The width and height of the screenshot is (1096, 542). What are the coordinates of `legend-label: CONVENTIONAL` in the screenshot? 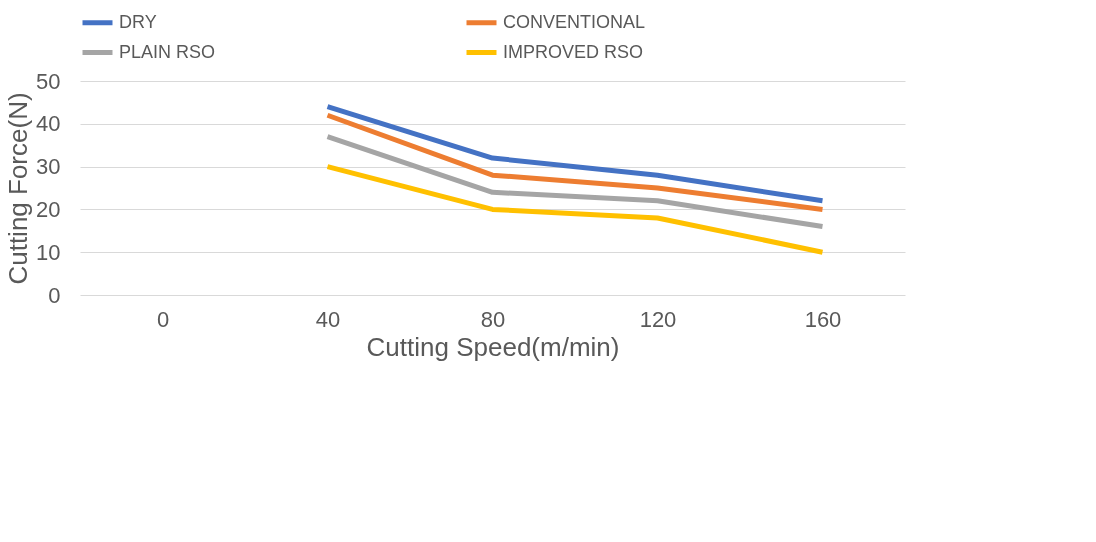 It's located at (574, 21).